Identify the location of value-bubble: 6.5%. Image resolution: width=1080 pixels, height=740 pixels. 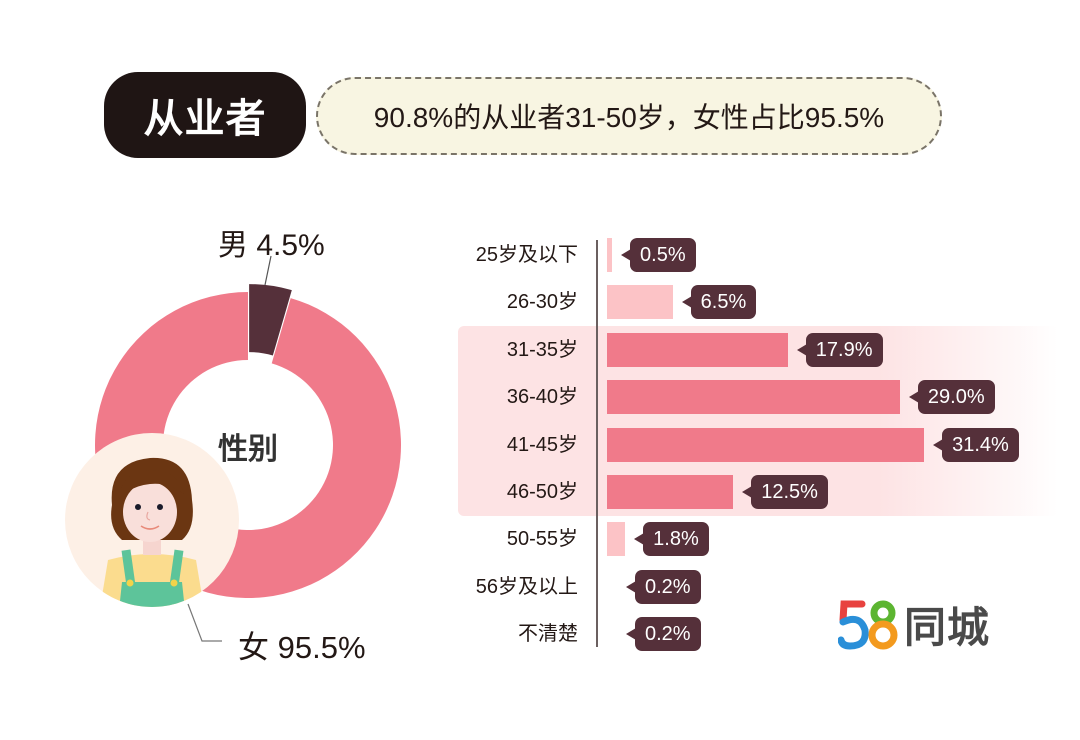
(719, 302).